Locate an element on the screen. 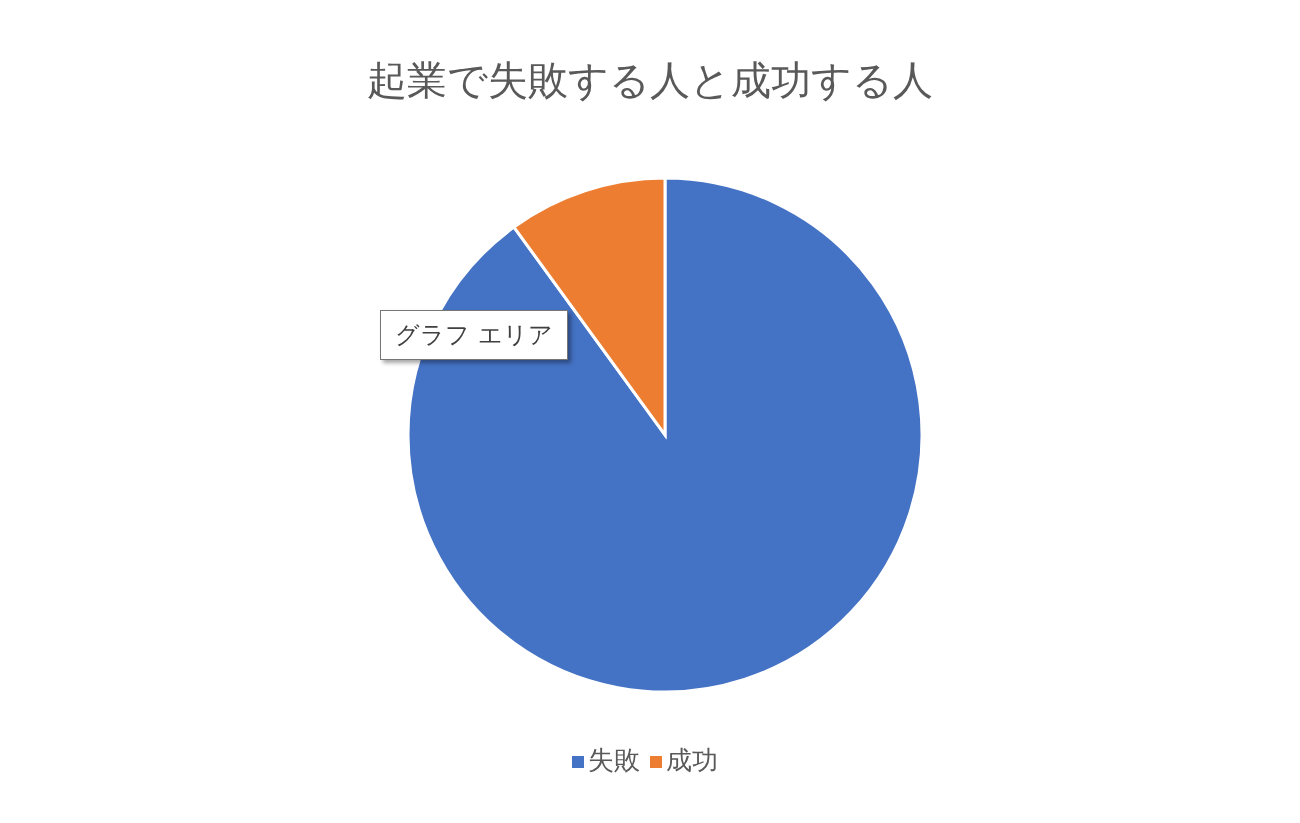 The width and height of the screenshot is (1300, 823). text: グラフ エリア is located at coordinates (474, 335).